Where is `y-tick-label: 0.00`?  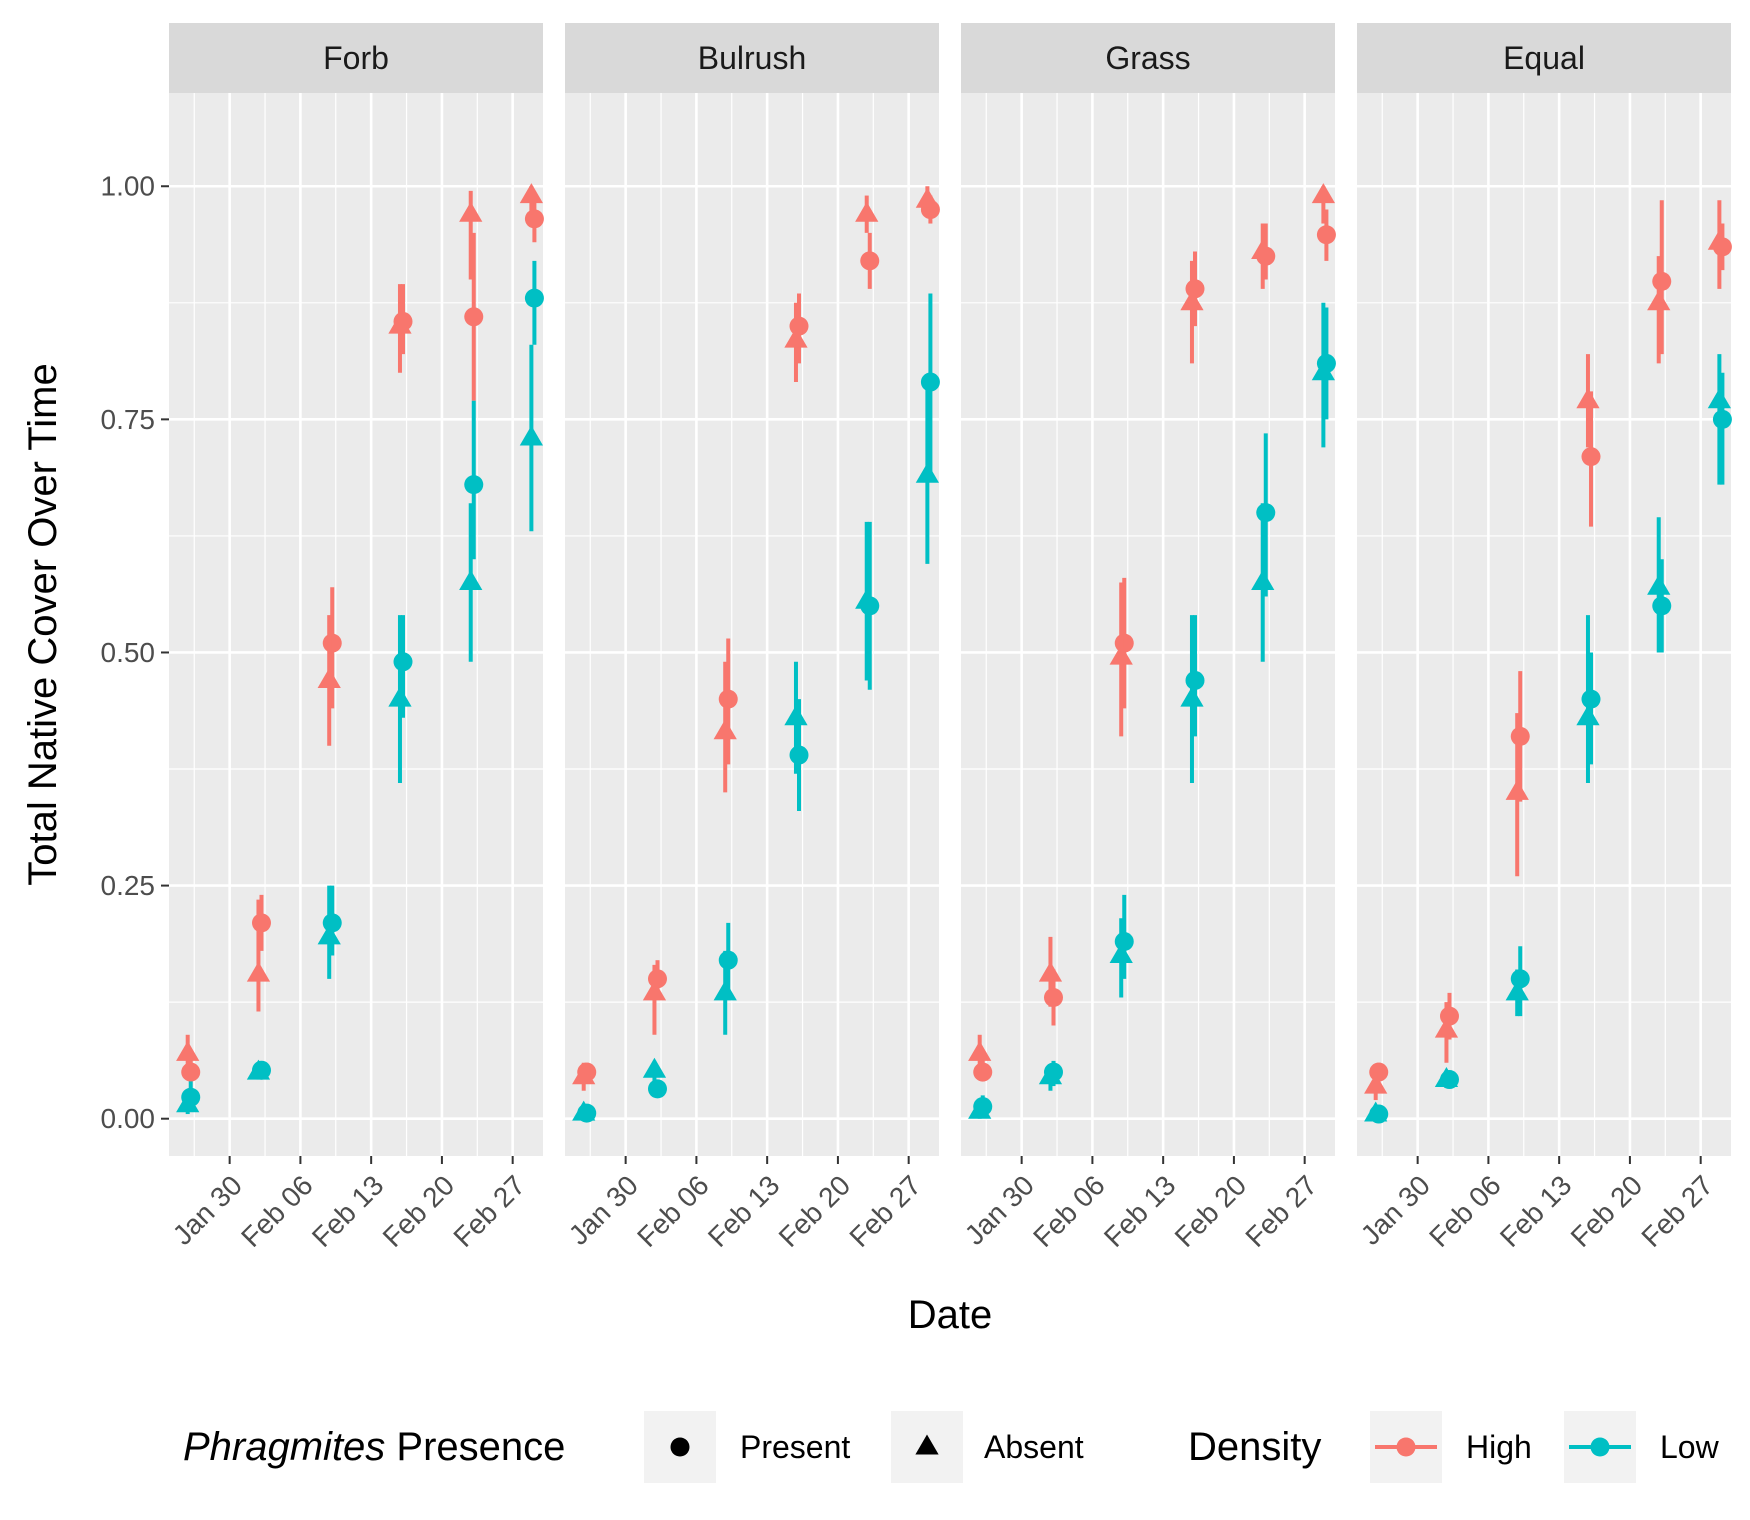
y-tick-label: 0.00 is located at coordinates (128, 1118).